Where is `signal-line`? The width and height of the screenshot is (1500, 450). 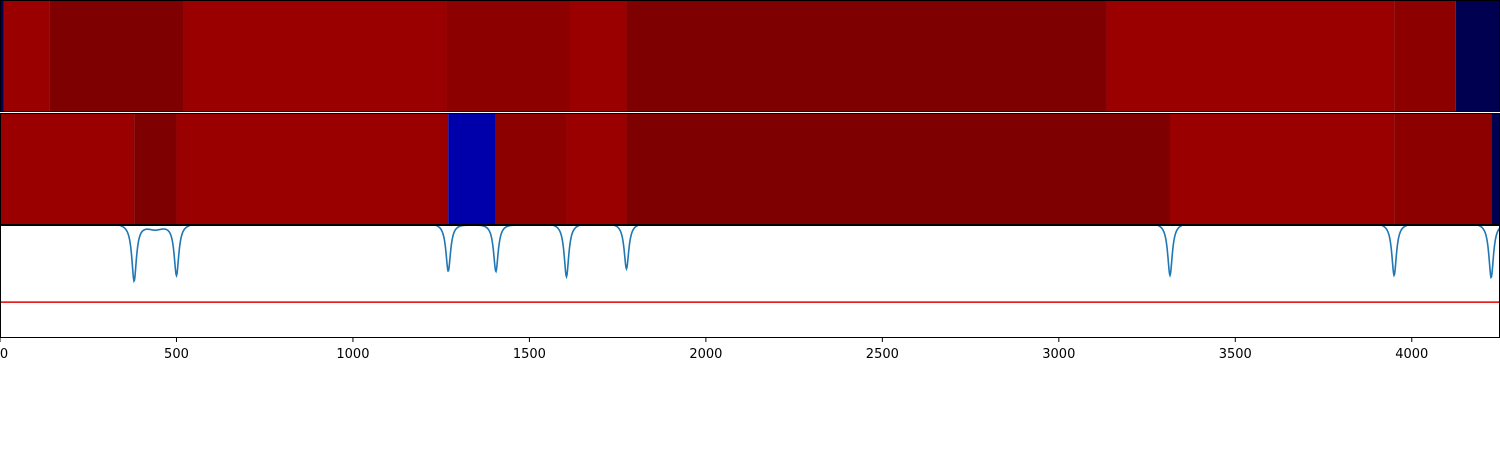
signal-line is located at coordinates (809, 255).